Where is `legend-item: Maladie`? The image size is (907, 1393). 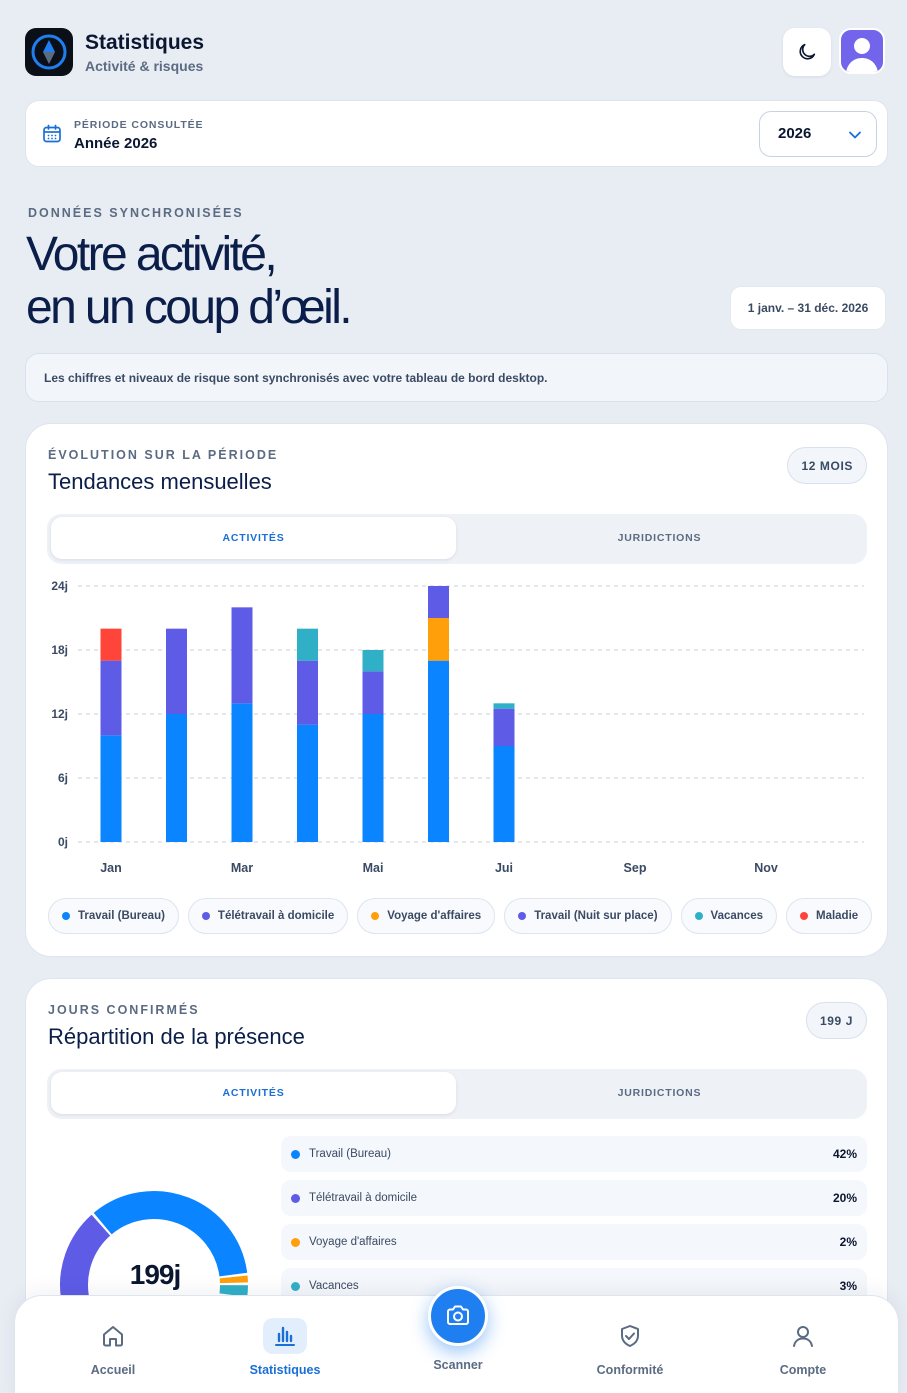 legend-item: Maladie is located at coordinates (829, 916).